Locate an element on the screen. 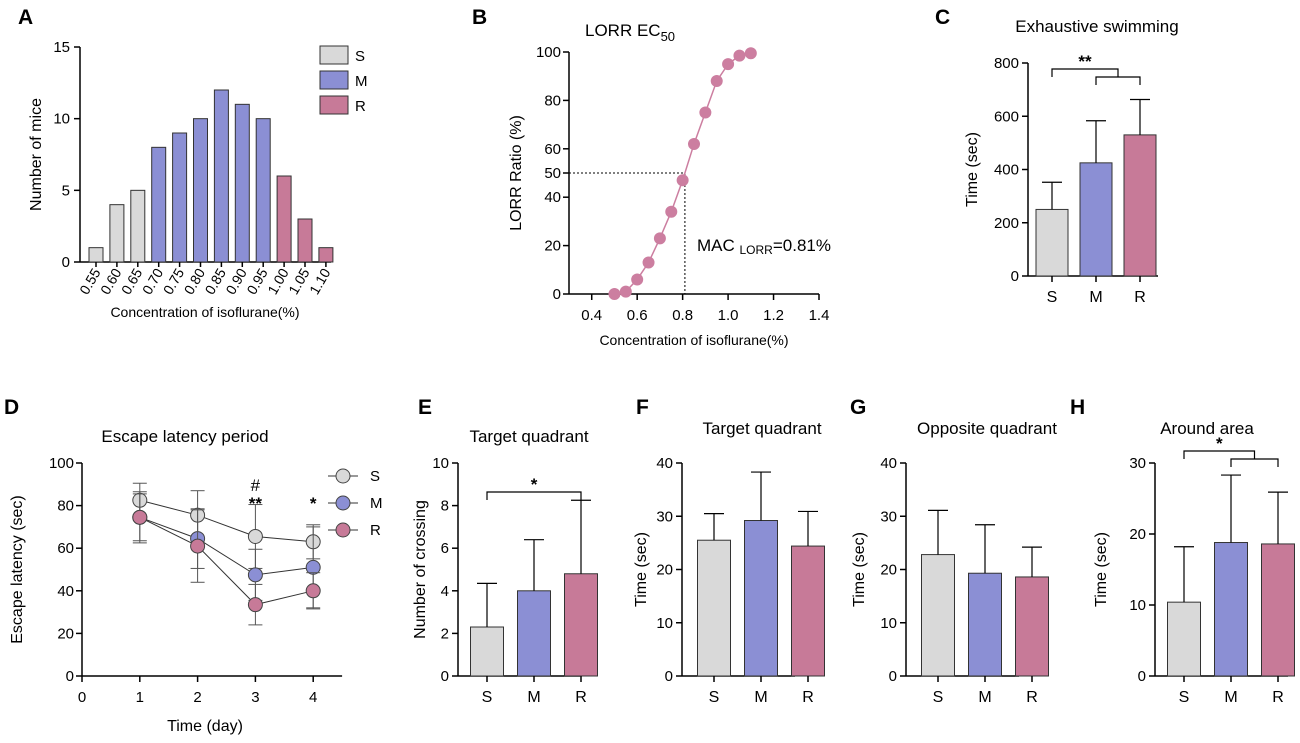  x-tick-label: 1.00 is located at coordinates (278, 281).